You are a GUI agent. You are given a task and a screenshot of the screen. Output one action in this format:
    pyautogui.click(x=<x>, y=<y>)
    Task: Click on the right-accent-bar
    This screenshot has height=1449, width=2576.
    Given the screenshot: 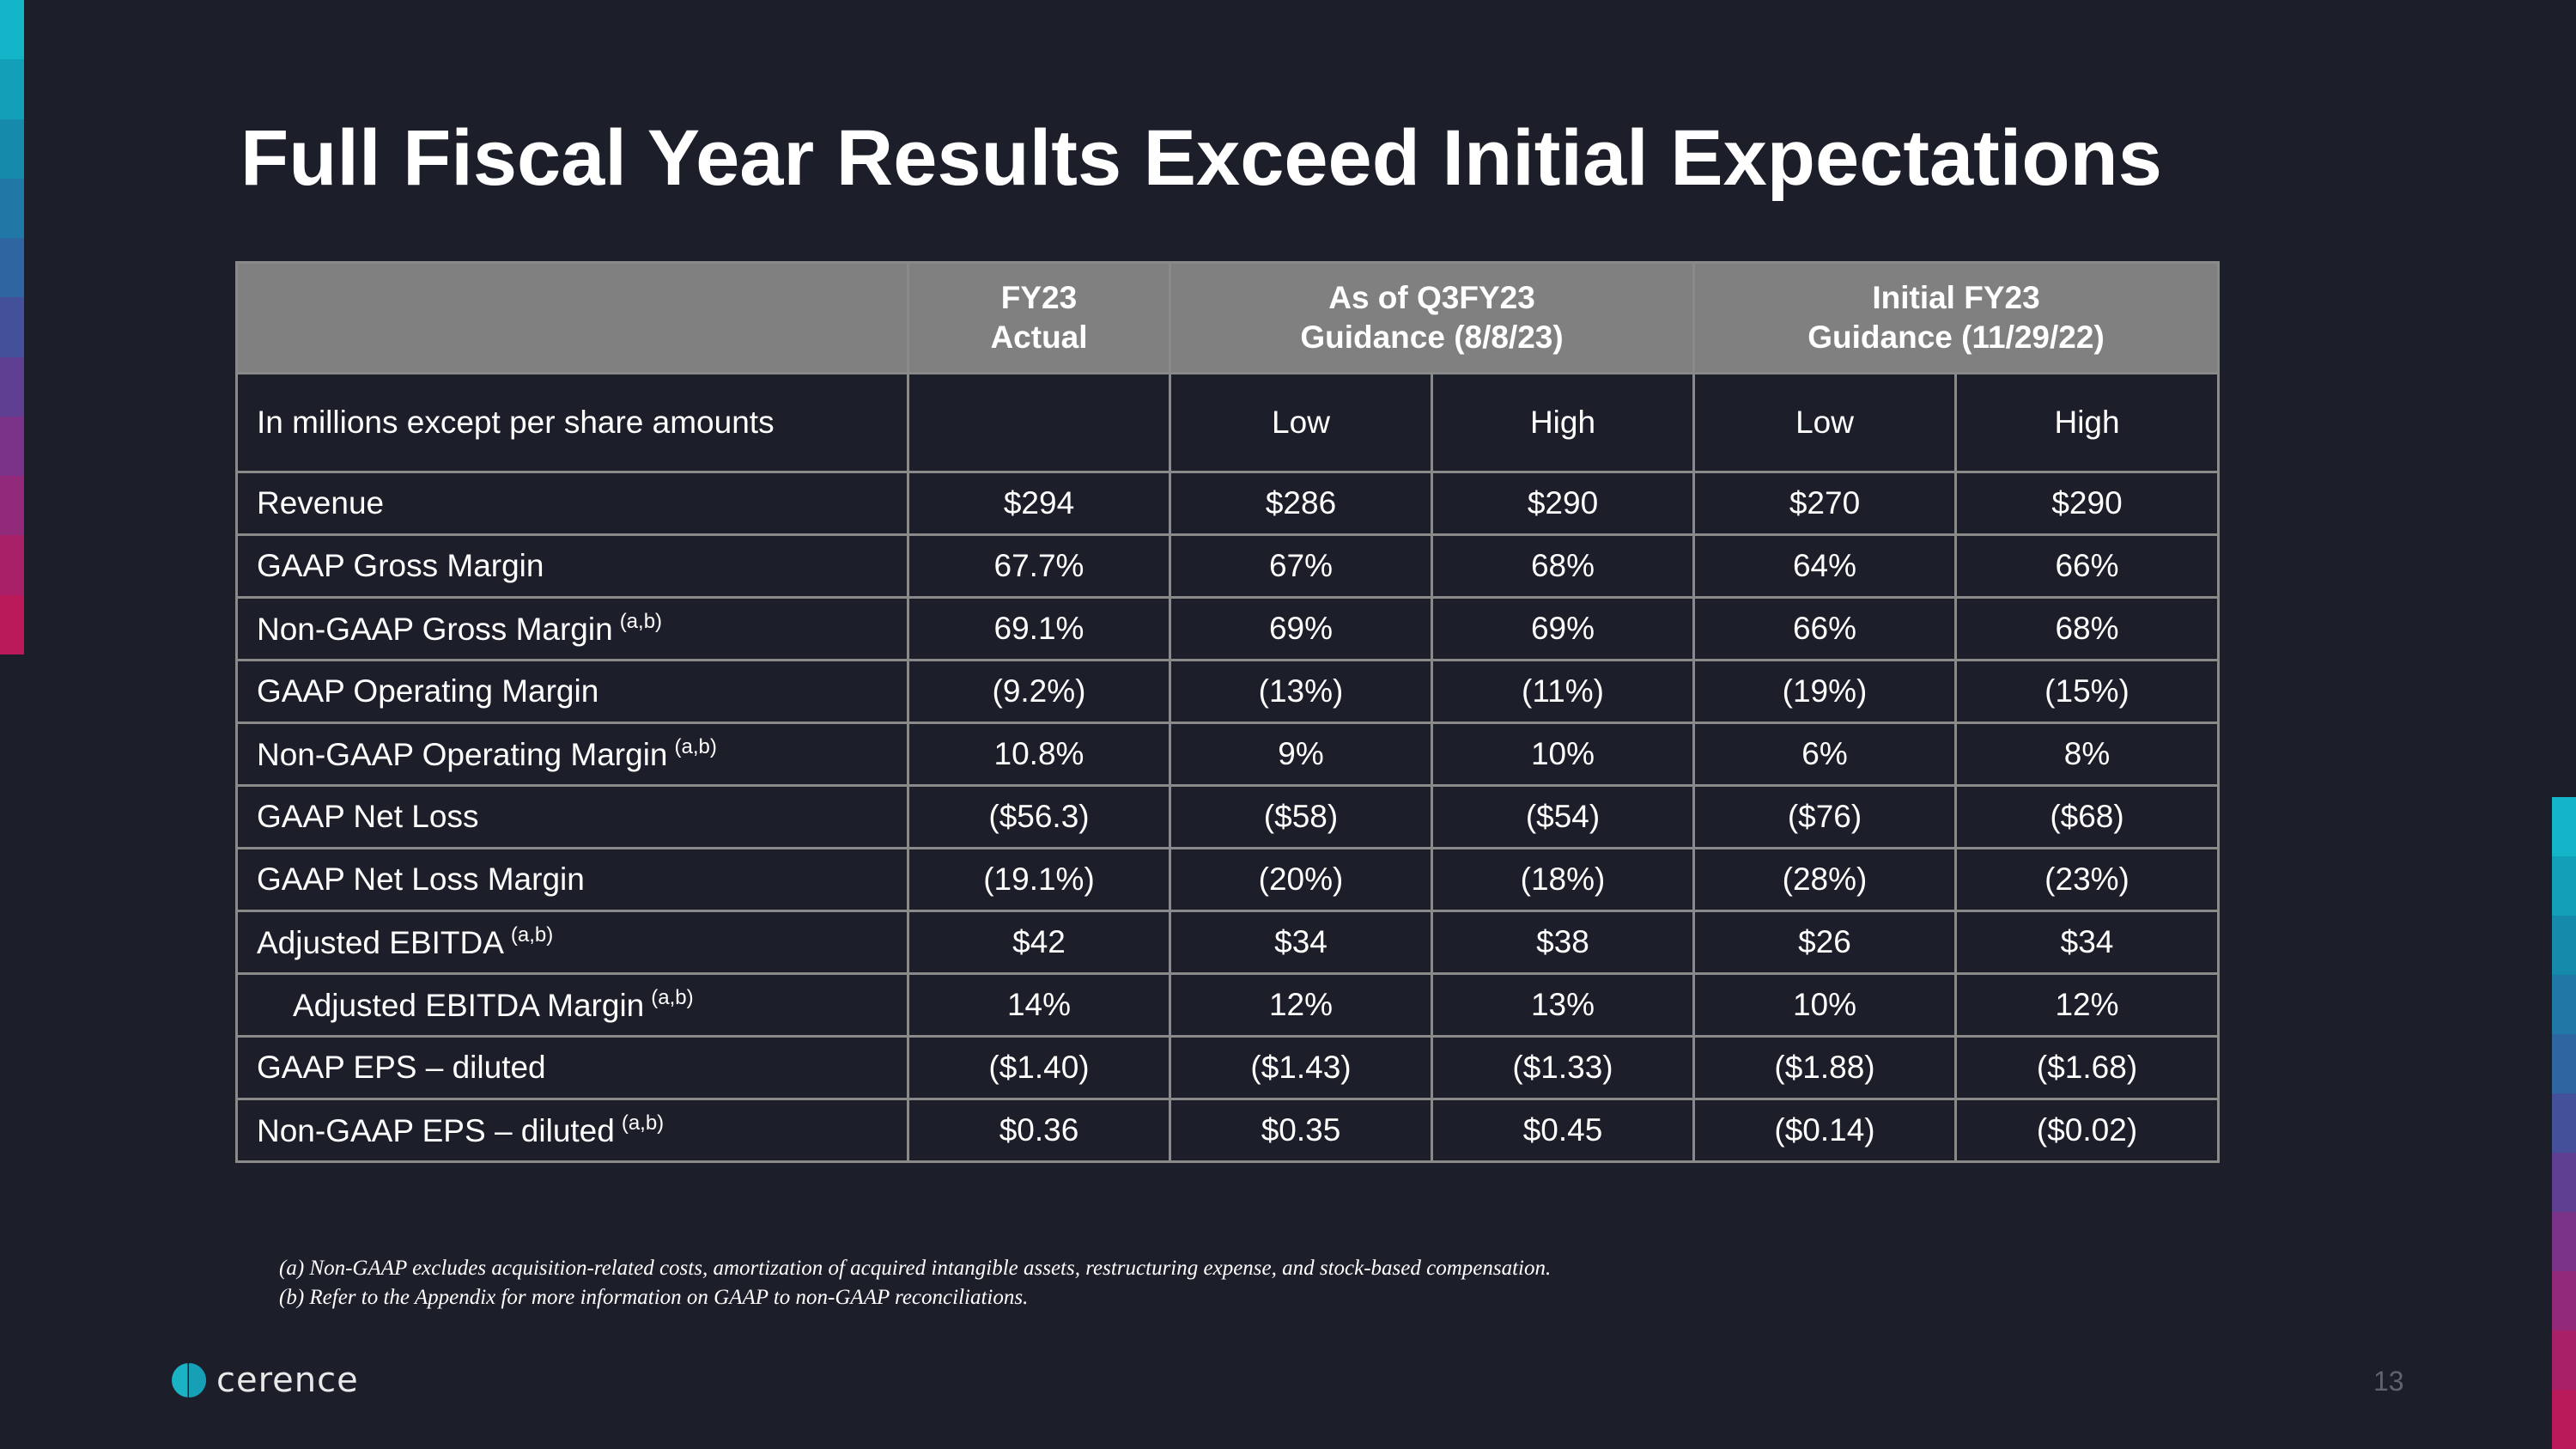 What is the action you would take?
    pyautogui.click(x=2564, y=1123)
    